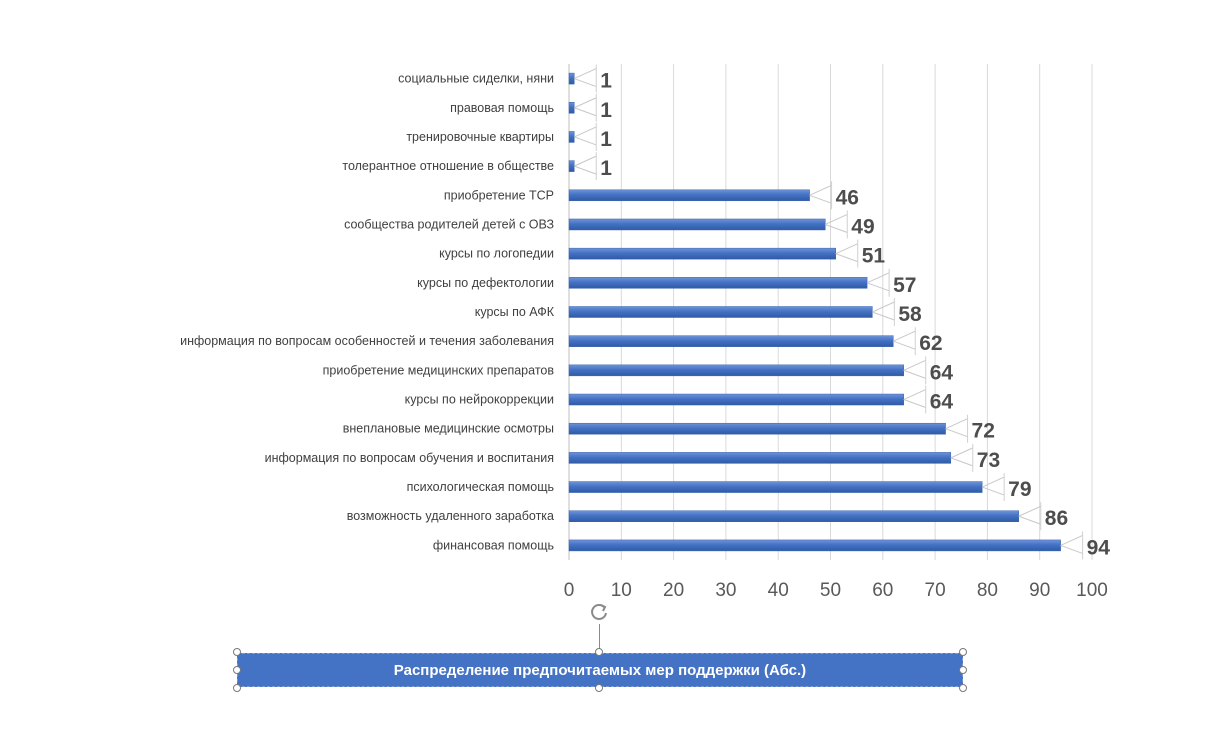 The height and width of the screenshot is (741, 1206). Describe the element at coordinates (935, 590) in the screenshot. I see `x-tick-label: 70` at that location.